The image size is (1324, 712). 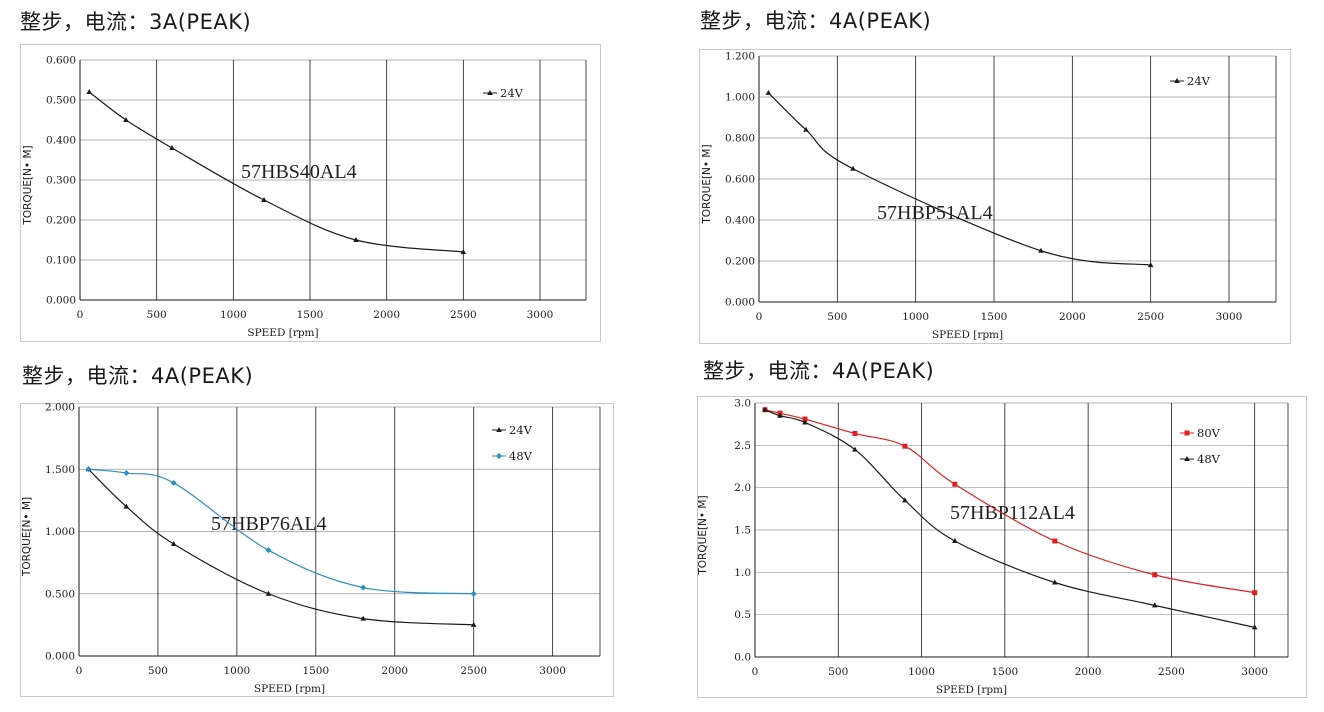 I want to click on model-label: 57HBP51AL4, so click(x=935, y=213).